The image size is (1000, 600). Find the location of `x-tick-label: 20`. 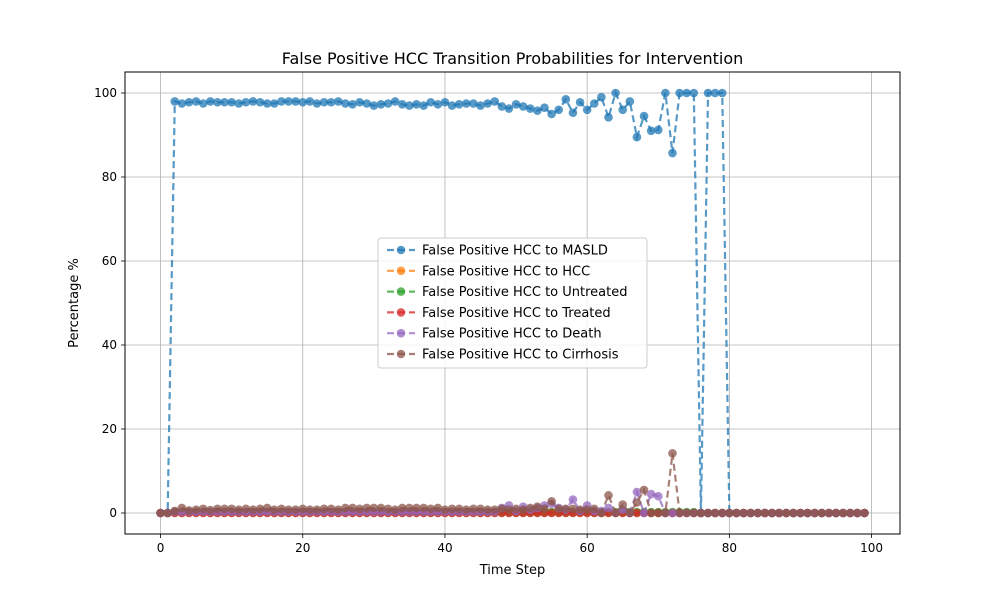

x-tick-label: 20 is located at coordinates (302, 548).